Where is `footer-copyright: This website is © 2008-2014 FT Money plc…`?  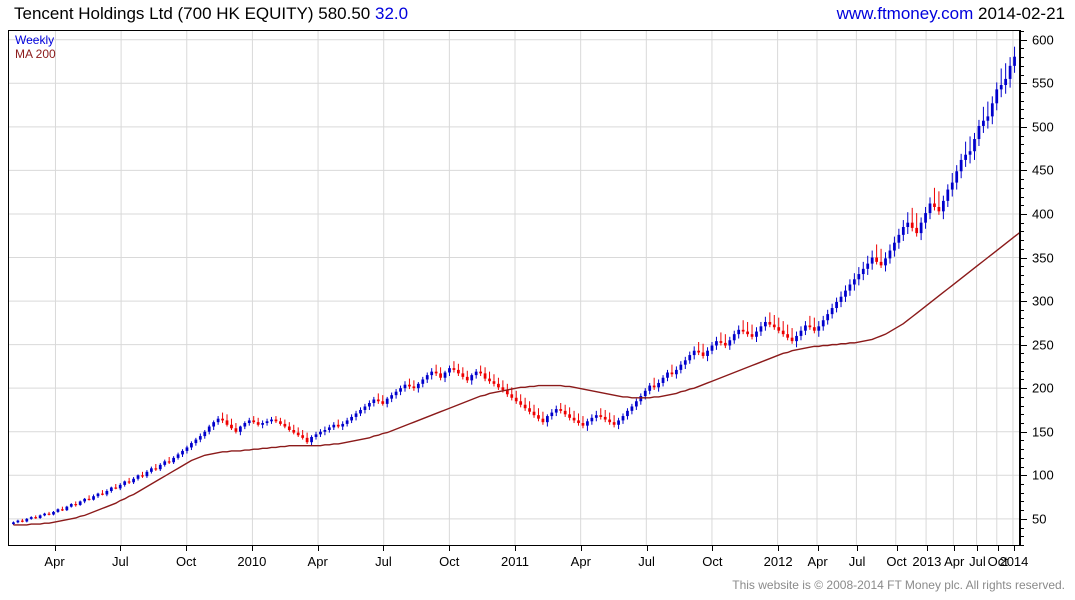
footer-copyright: This website is © 2008-2014 FT Money plc… is located at coordinates (898, 585).